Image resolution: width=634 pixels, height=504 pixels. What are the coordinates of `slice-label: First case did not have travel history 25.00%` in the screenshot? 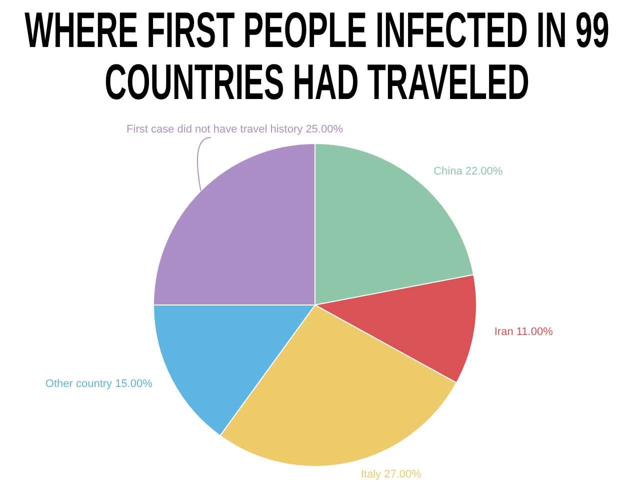 It's located at (235, 130).